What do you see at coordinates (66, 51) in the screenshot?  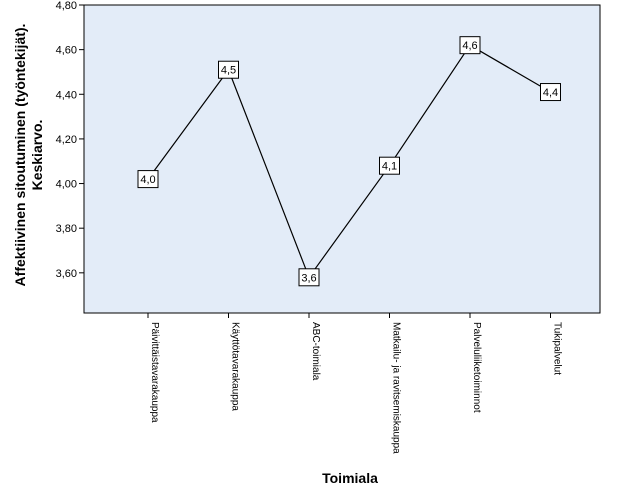 I see `y-tick-label: 4,60` at bounding box center [66, 51].